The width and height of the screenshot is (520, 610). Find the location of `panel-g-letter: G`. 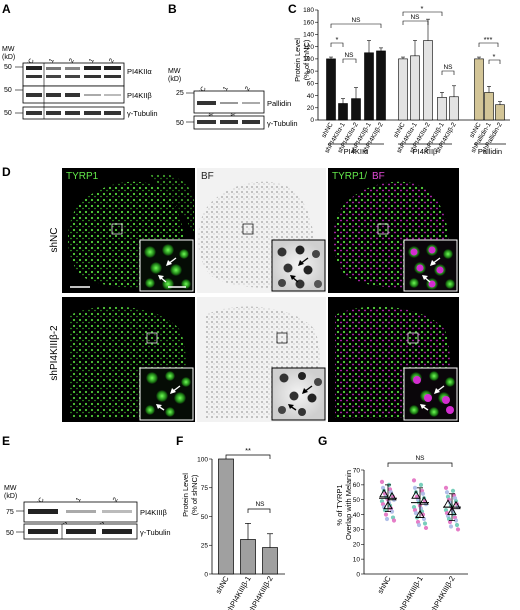

panel-g-letter: G is located at coordinates (322, 441).